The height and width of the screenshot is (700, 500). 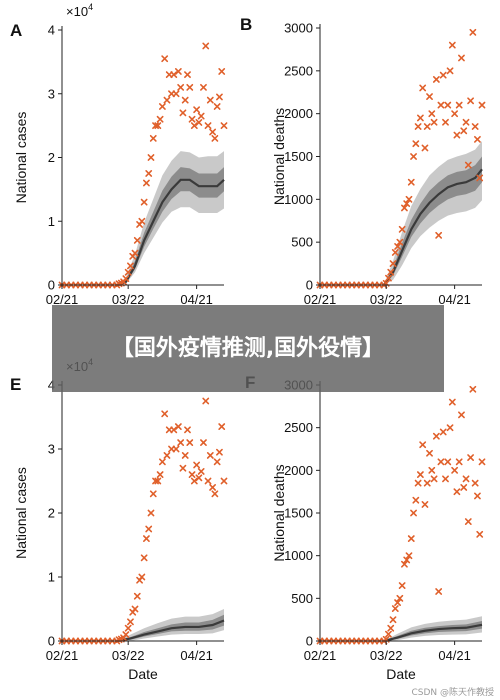 What do you see at coordinates (298, 28) in the screenshot?
I see `y-tick-label: 3000` at bounding box center [298, 28].